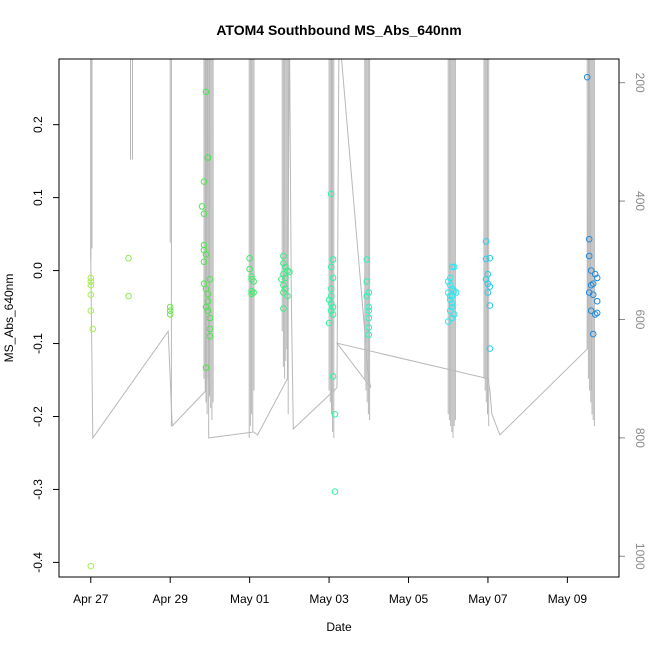 This screenshot has width=650, height=650. I want to click on y-tick-label: 0.1, so click(38, 197).